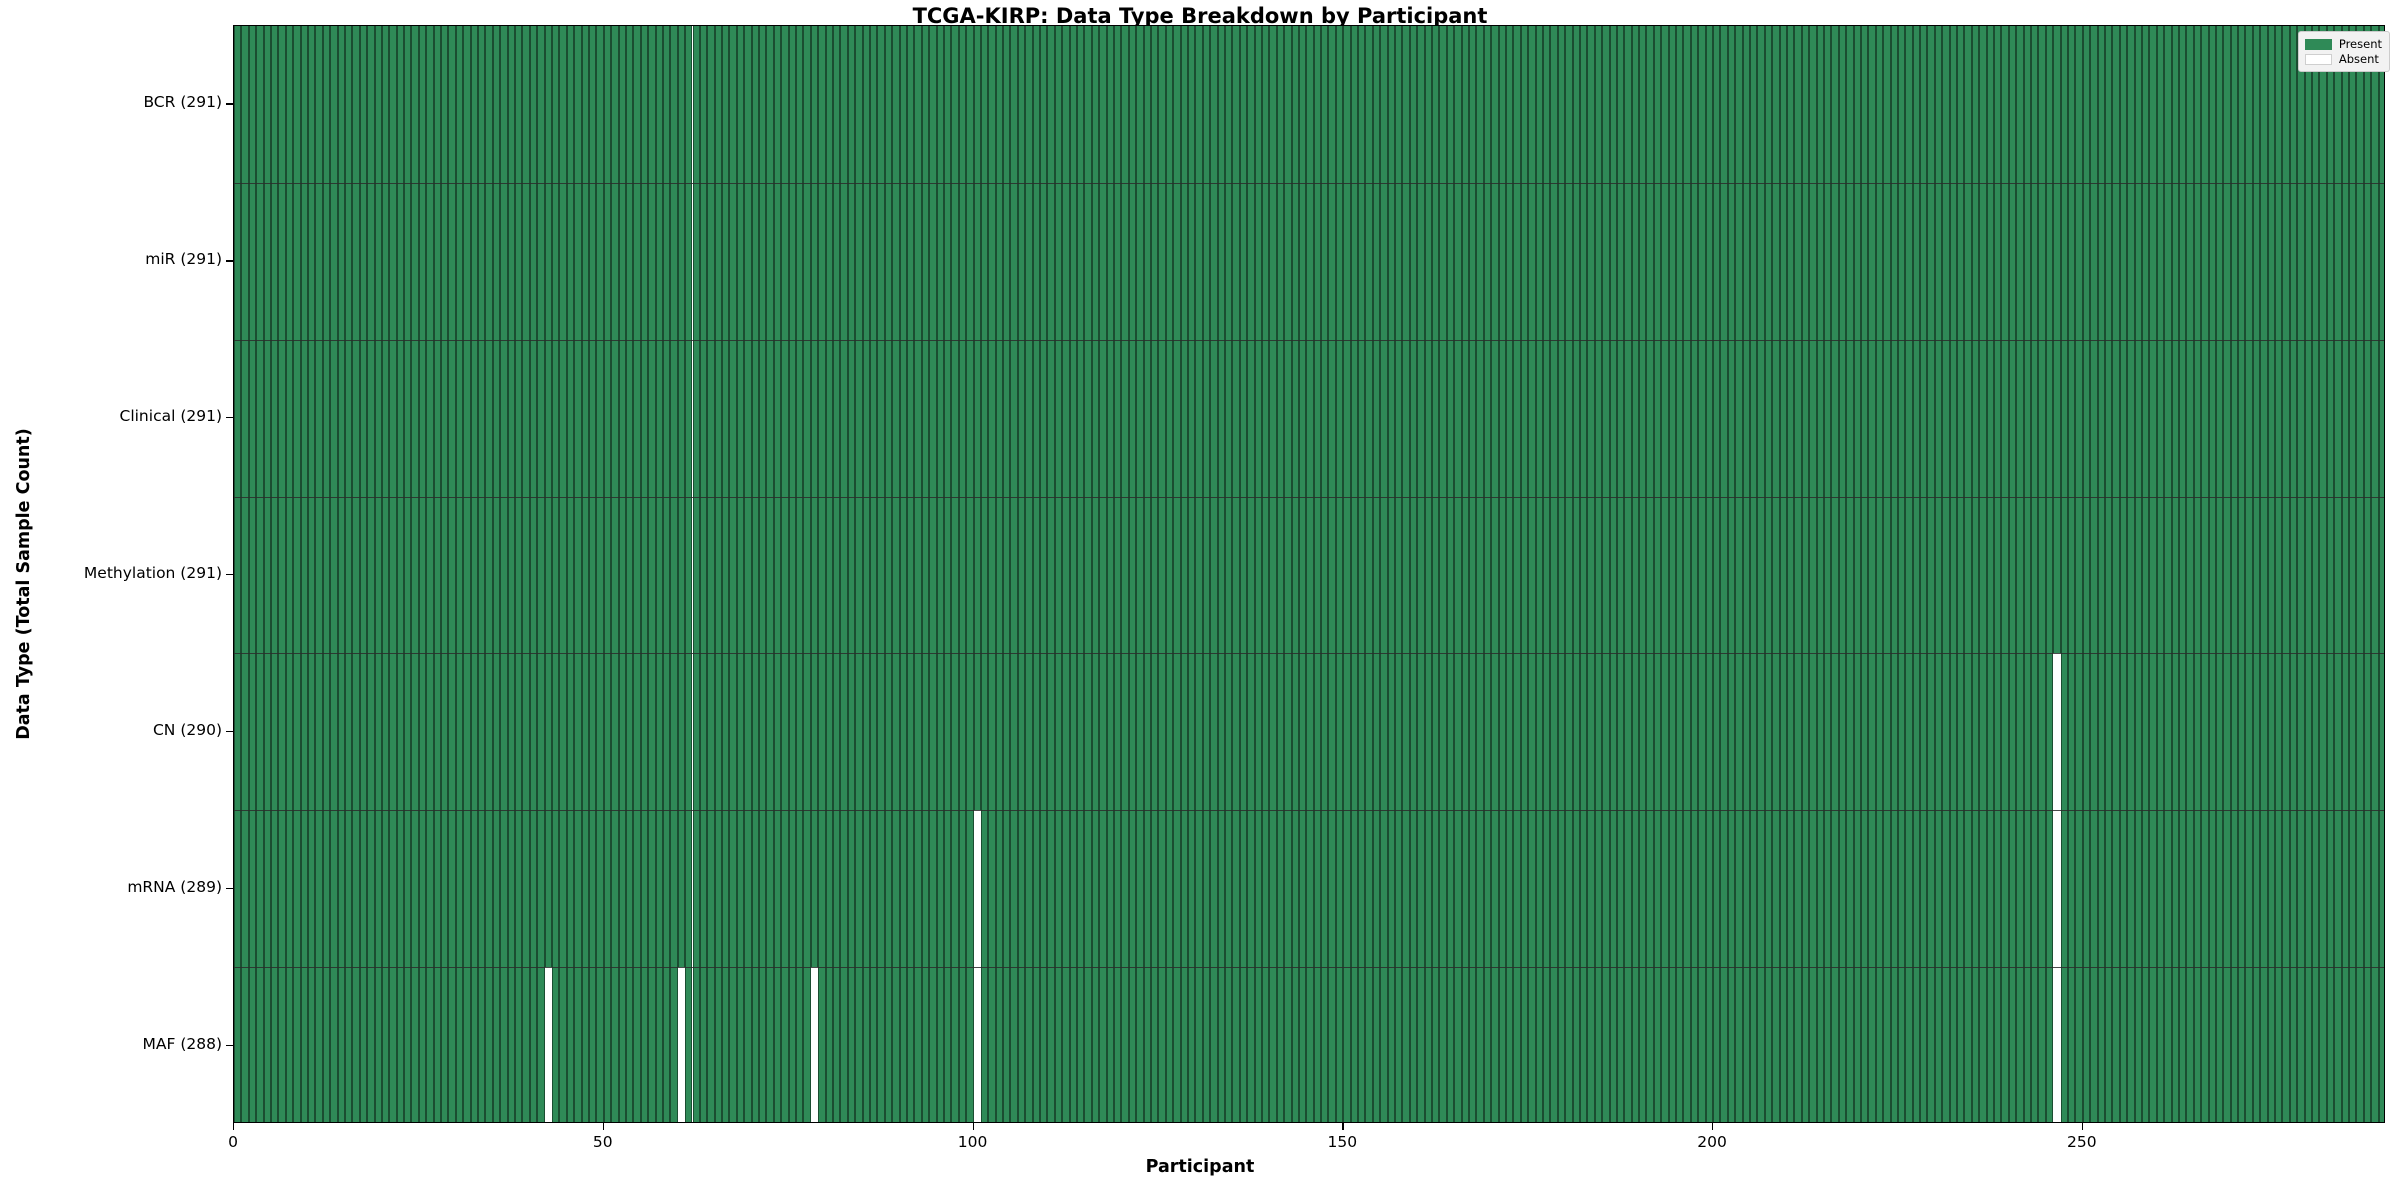 Image resolution: width=2400 pixels, height=1200 pixels. I want to click on y-axis-tick-mark, so click(229, 261).